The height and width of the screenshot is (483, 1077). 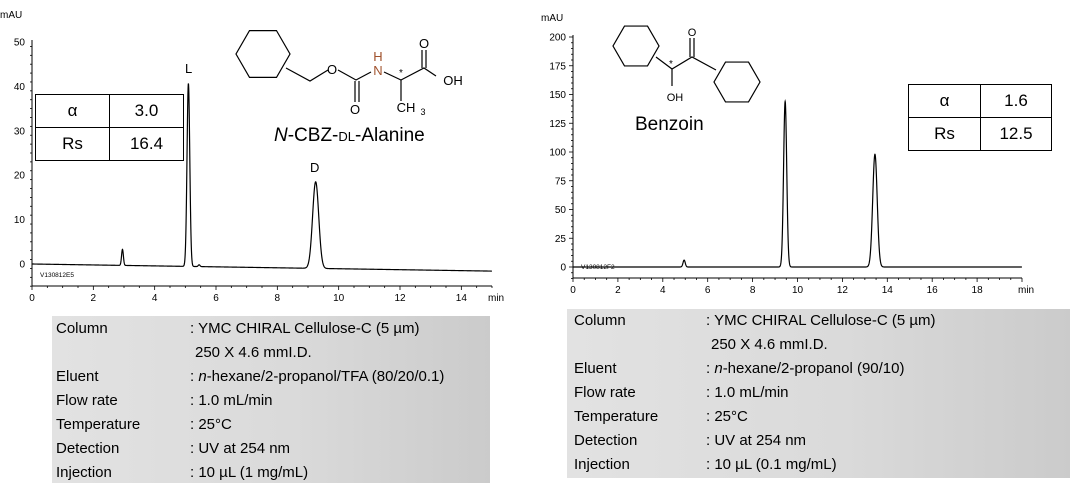 What do you see at coordinates (406, 107) in the screenshot?
I see `atom-ch3: CH` at bounding box center [406, 107].